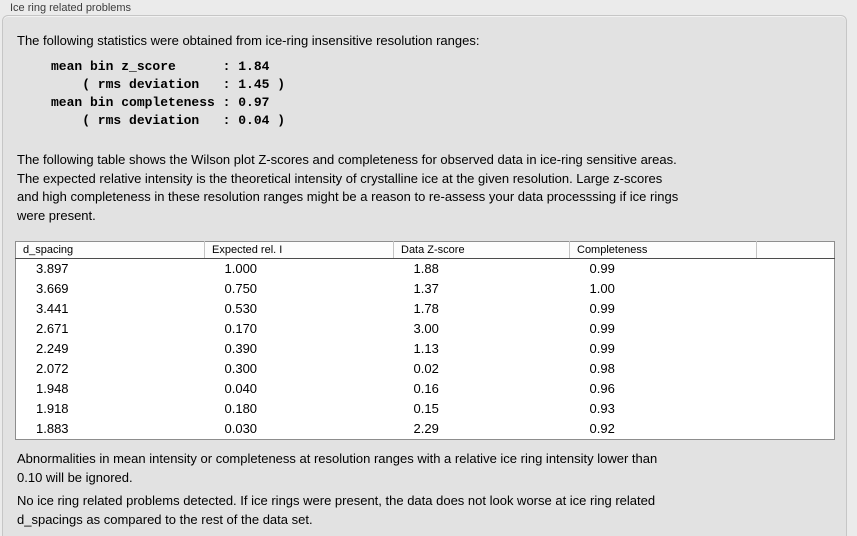 This screenshot has width=857, height=536. Describe the element at coordinates (241, 368) in the screenshot. I see `table-cell: 0.300` at that location.